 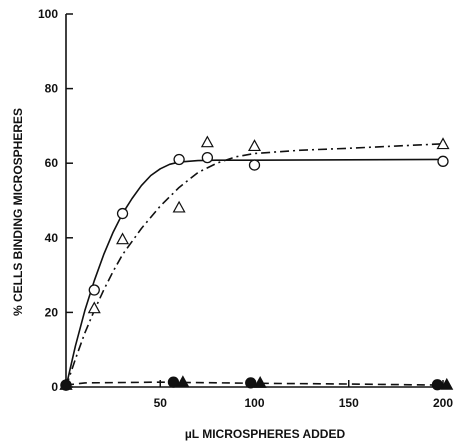 I want to click on y-tick-label: 40, so click(x=52, y=238).